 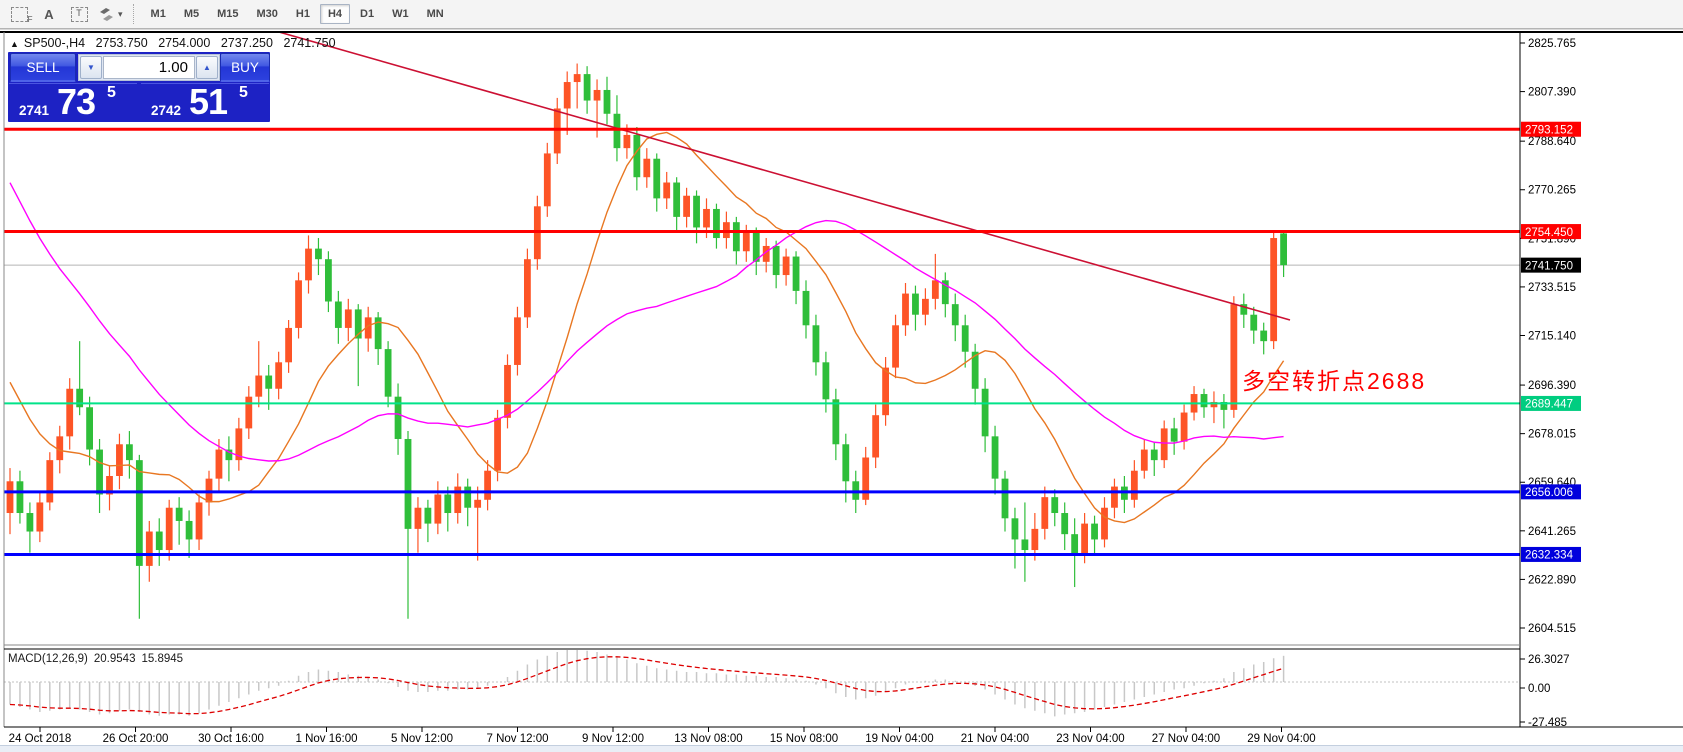 I want to click on x-axis-tick-label: 24 Oct 2018, so click(x=40, y=739).